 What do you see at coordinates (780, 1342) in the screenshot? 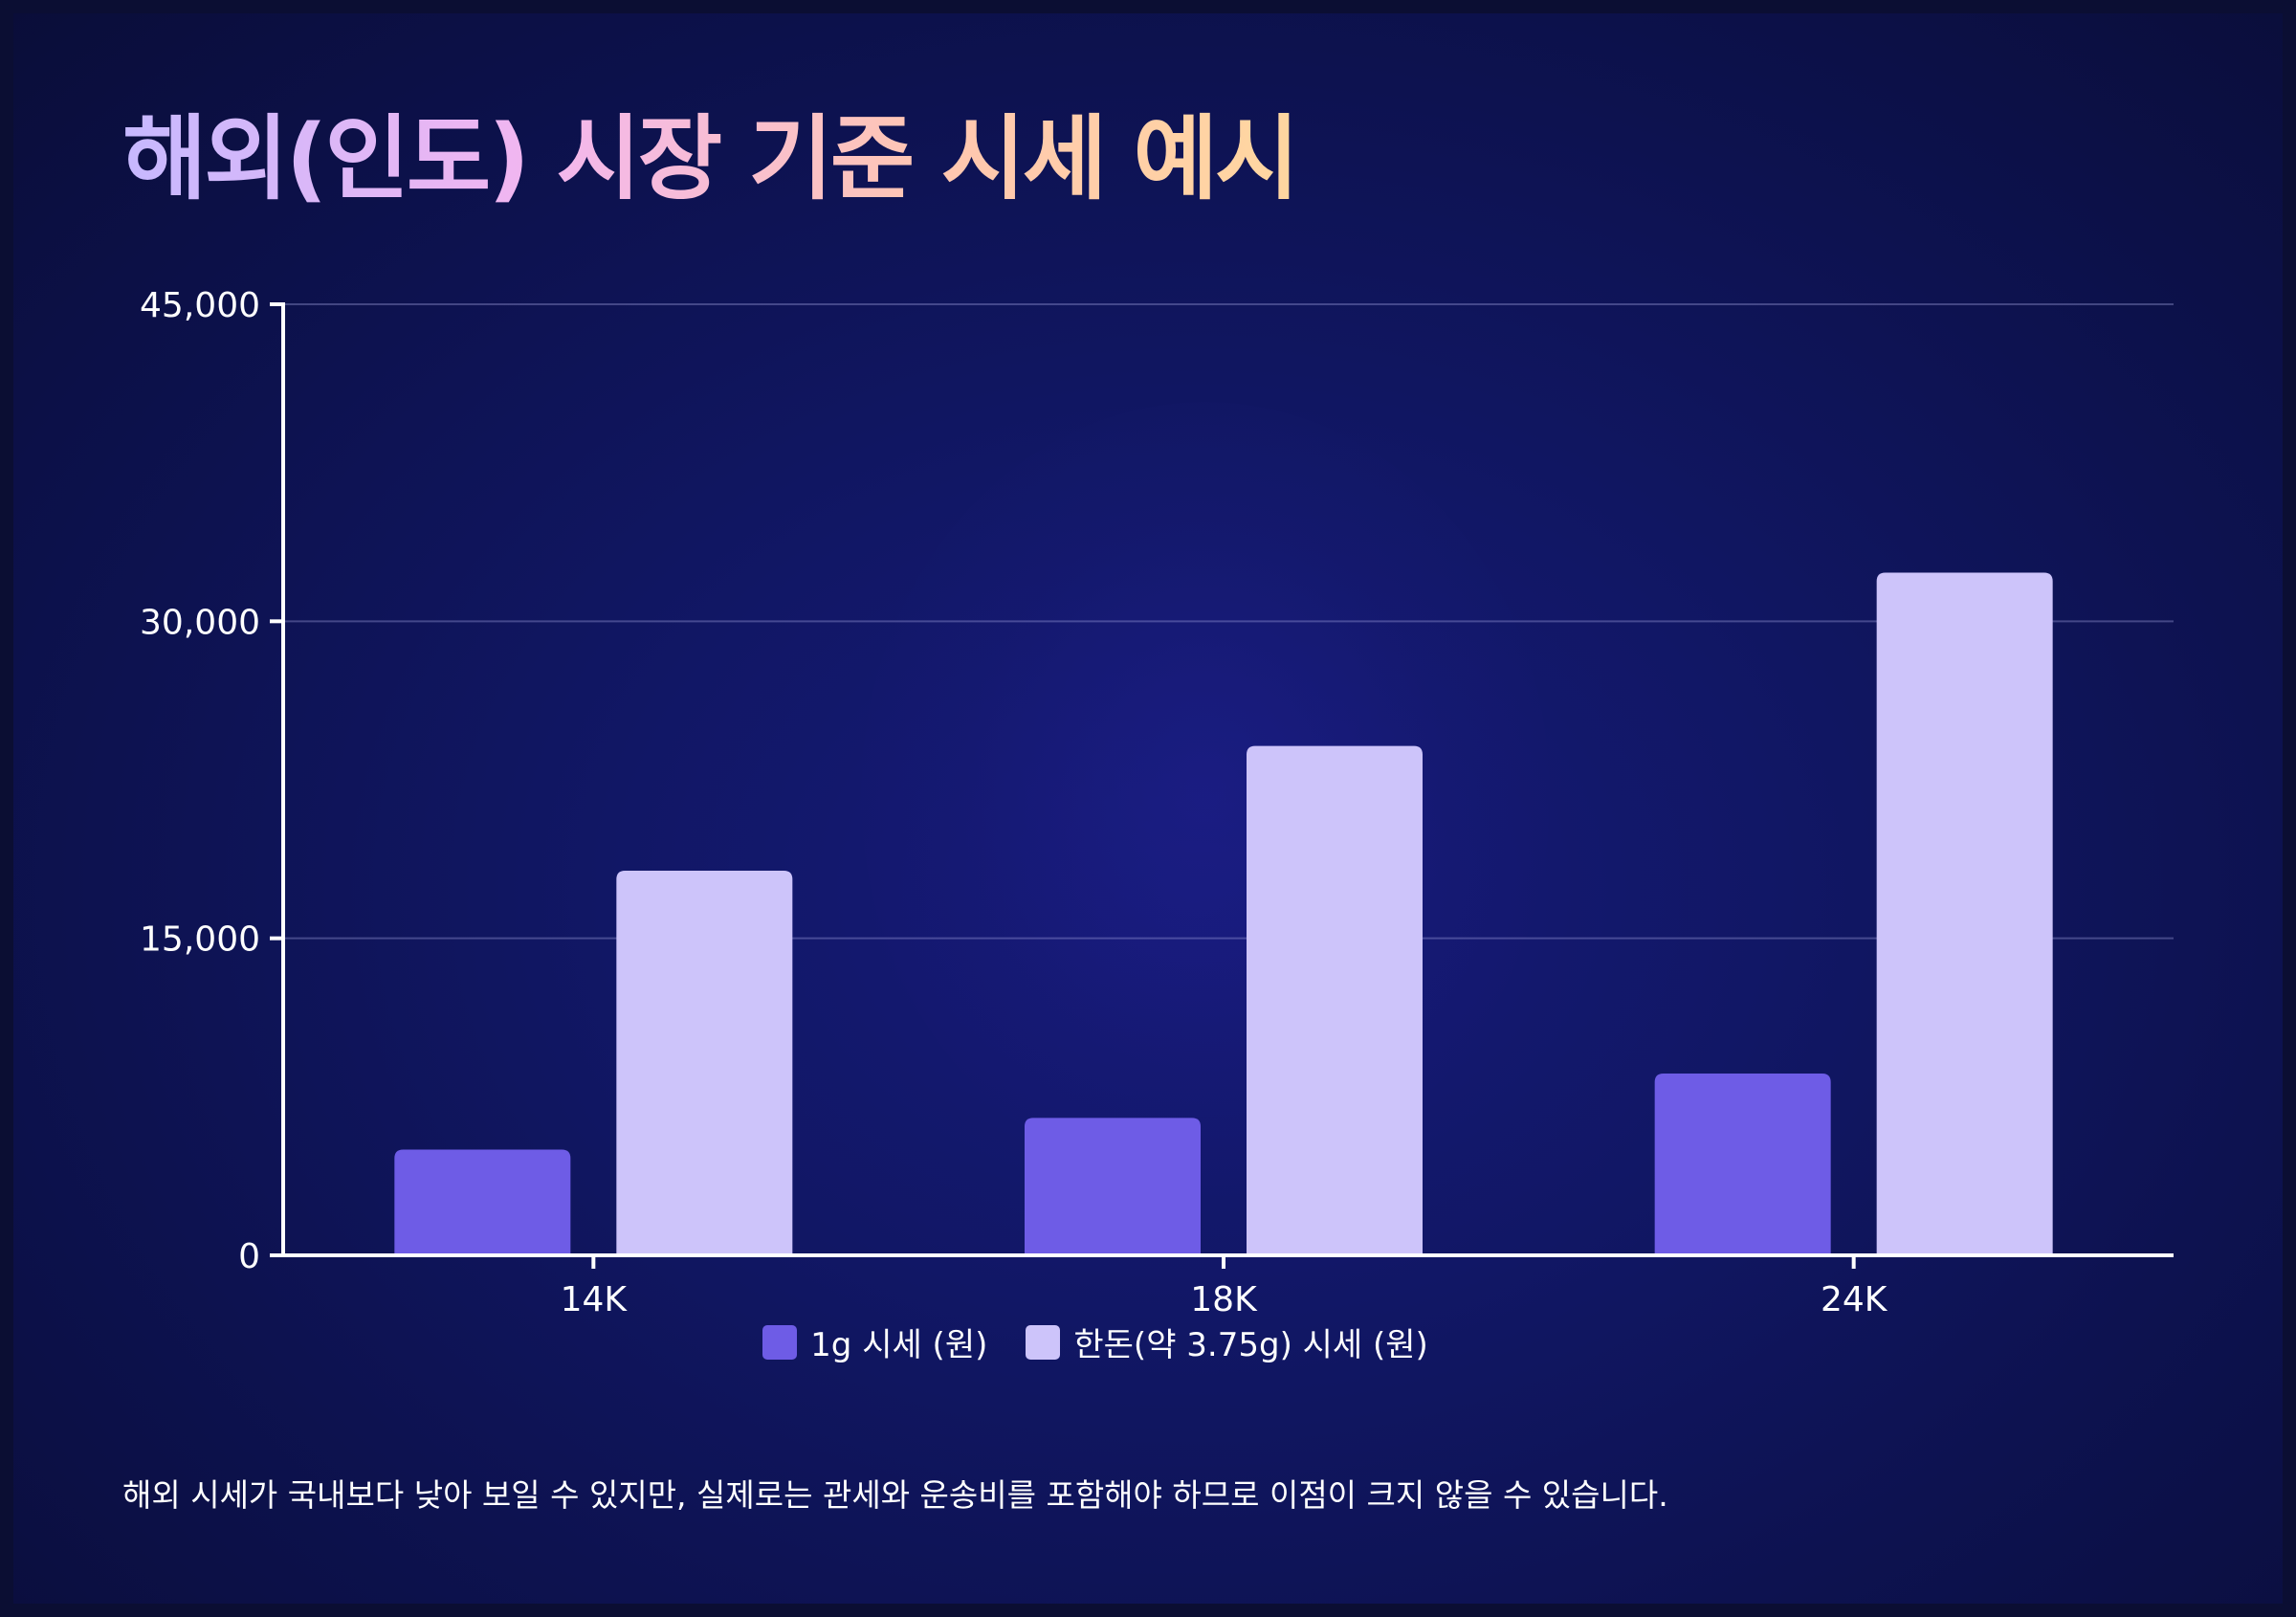
I see `legend-swatch-1g` at bounding box center [780, 1342].